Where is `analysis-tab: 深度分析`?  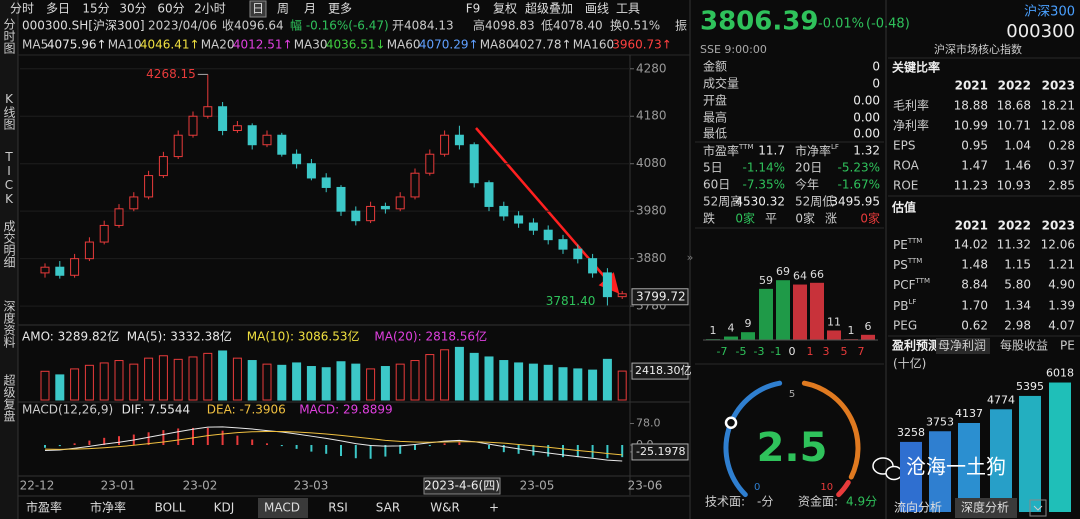
analysis-tab: 深度分析 is located at coordinates (985, 507).